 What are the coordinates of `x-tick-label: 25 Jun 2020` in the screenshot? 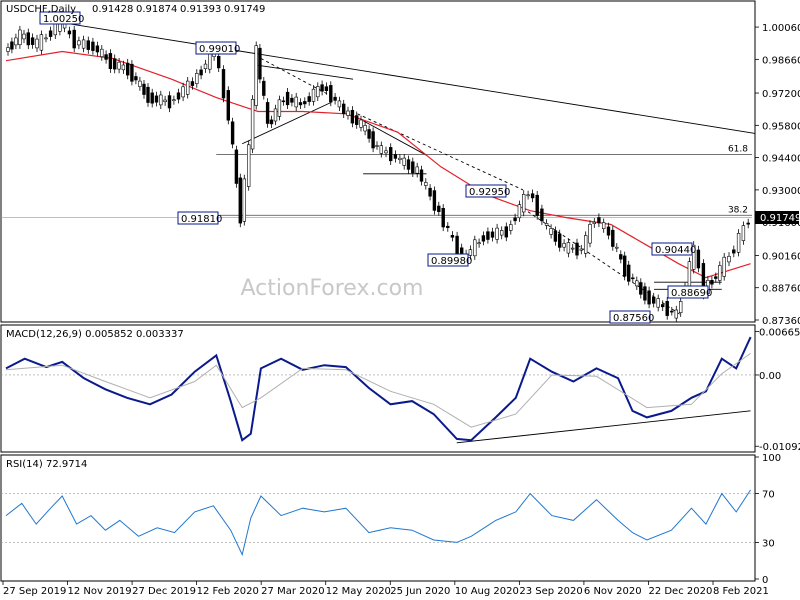 It's located at (420, 591).